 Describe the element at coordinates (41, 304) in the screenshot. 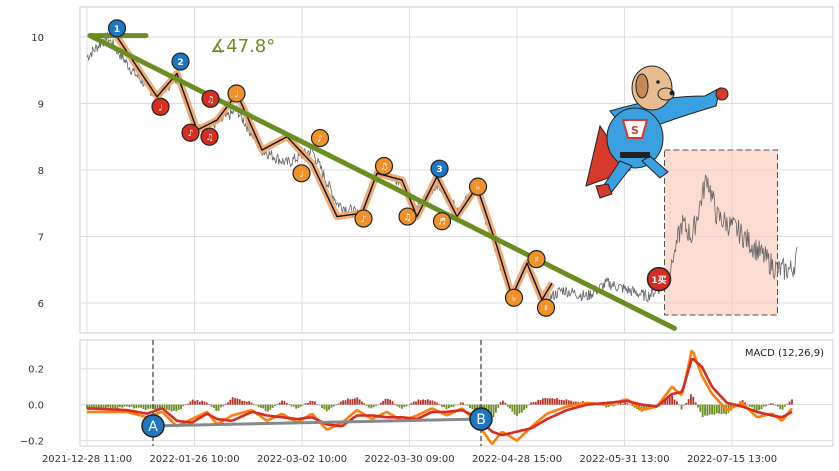

I see `price-y-tick: 6` at that location.